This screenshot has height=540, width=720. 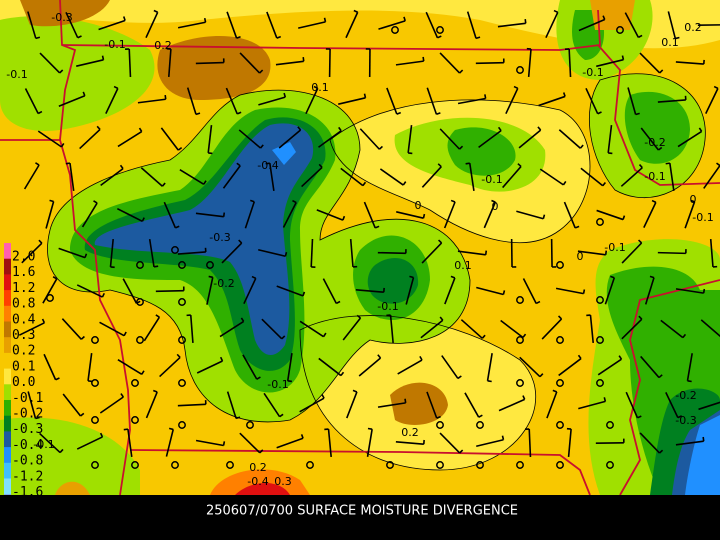 I want to click on contour-label: 0.2, so click(x=693, y=27).